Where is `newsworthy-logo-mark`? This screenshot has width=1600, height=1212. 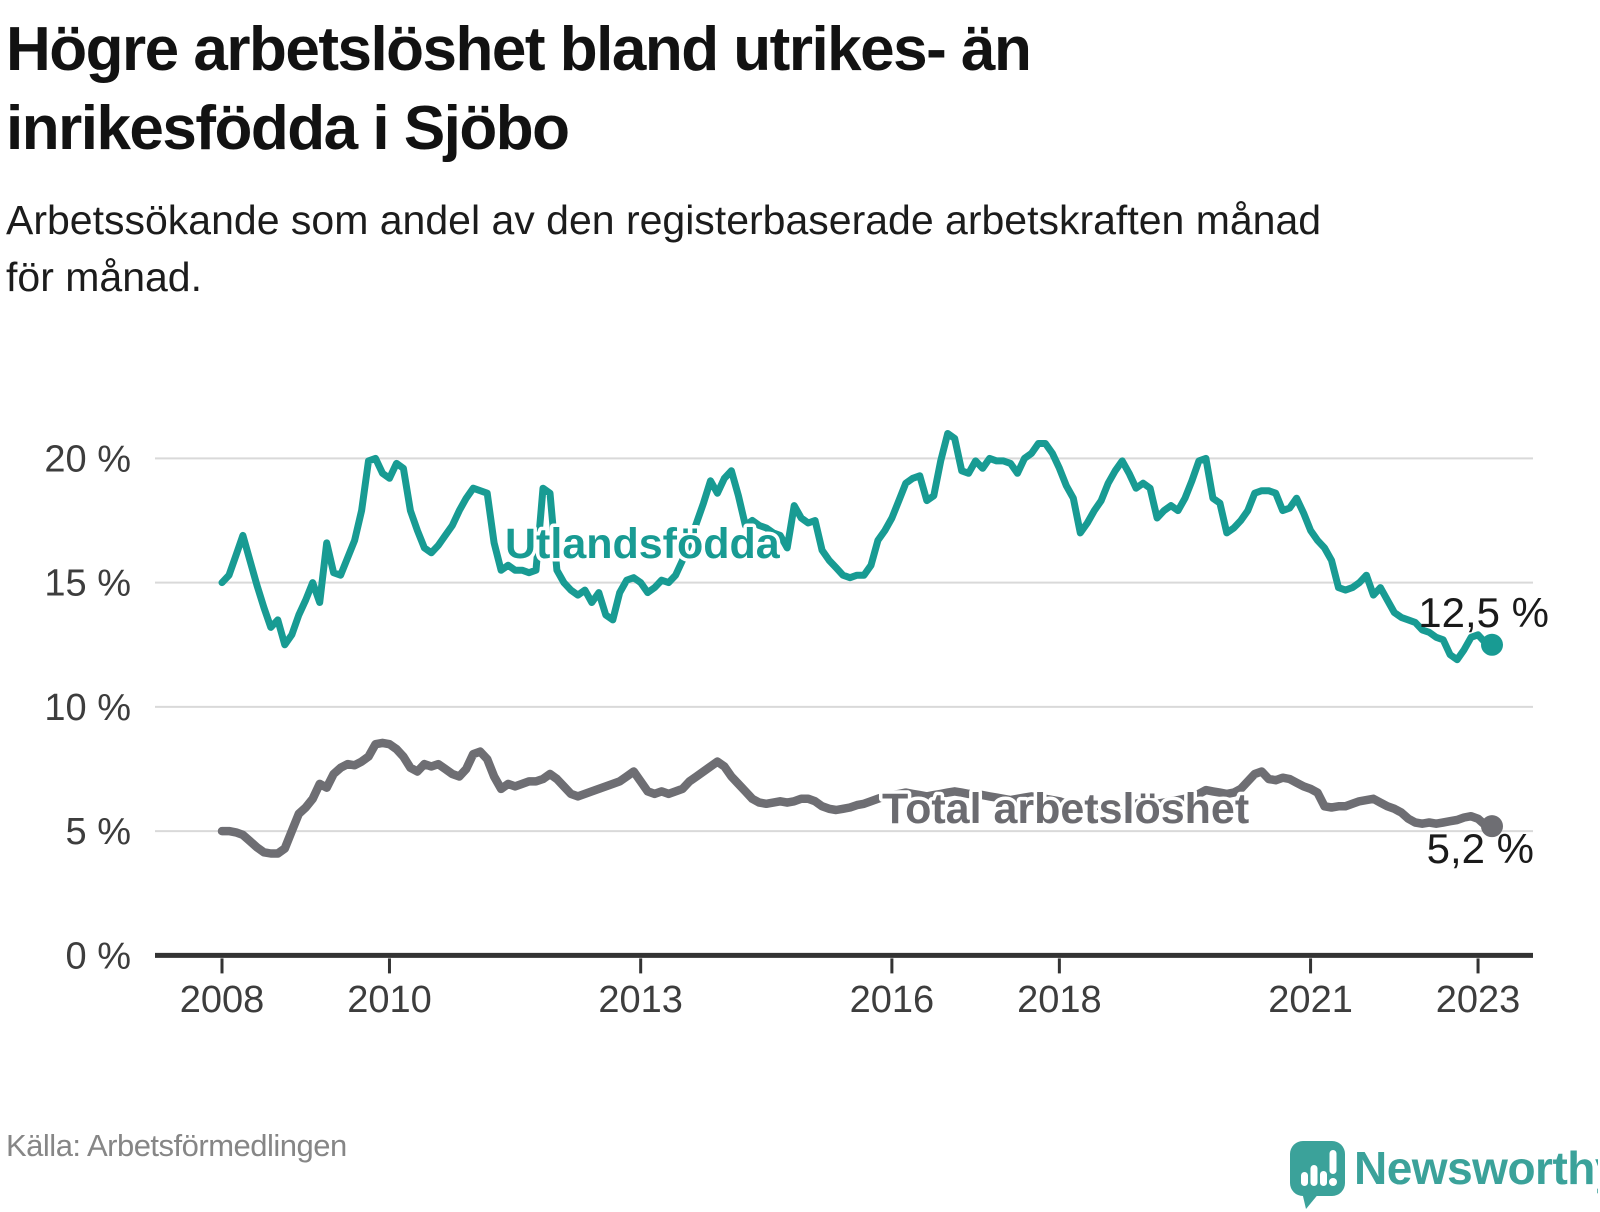 newsworthy-logo-mark is located at coordinates (1317, 1175).